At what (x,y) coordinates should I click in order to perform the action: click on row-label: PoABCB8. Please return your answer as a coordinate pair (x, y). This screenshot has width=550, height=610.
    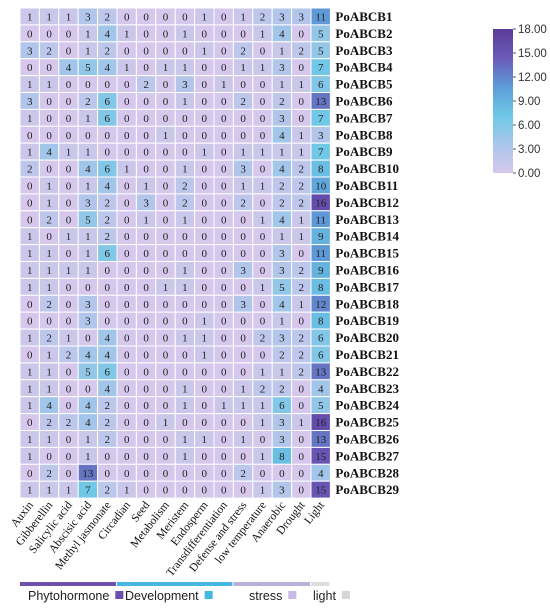
    Looking at the image, I should click on (364, 134).